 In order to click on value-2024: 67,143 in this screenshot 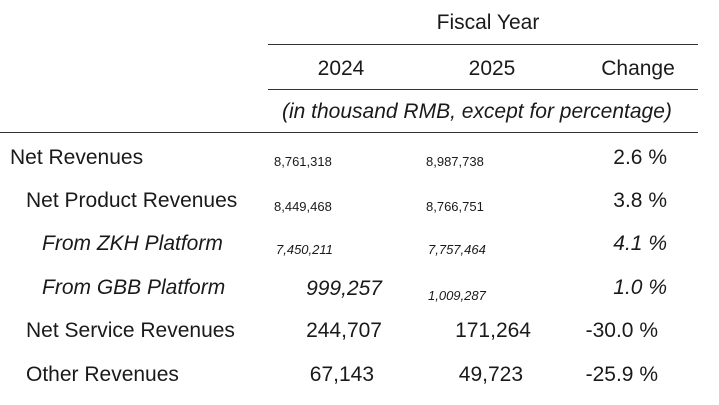, I will do `click(341, 374)`.